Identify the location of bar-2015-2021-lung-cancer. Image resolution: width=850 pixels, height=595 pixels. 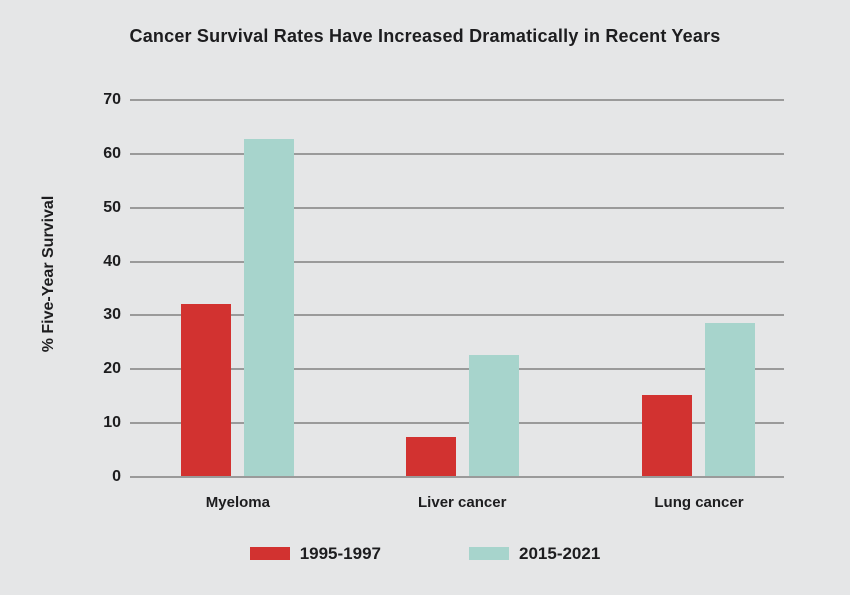
(730, 399).